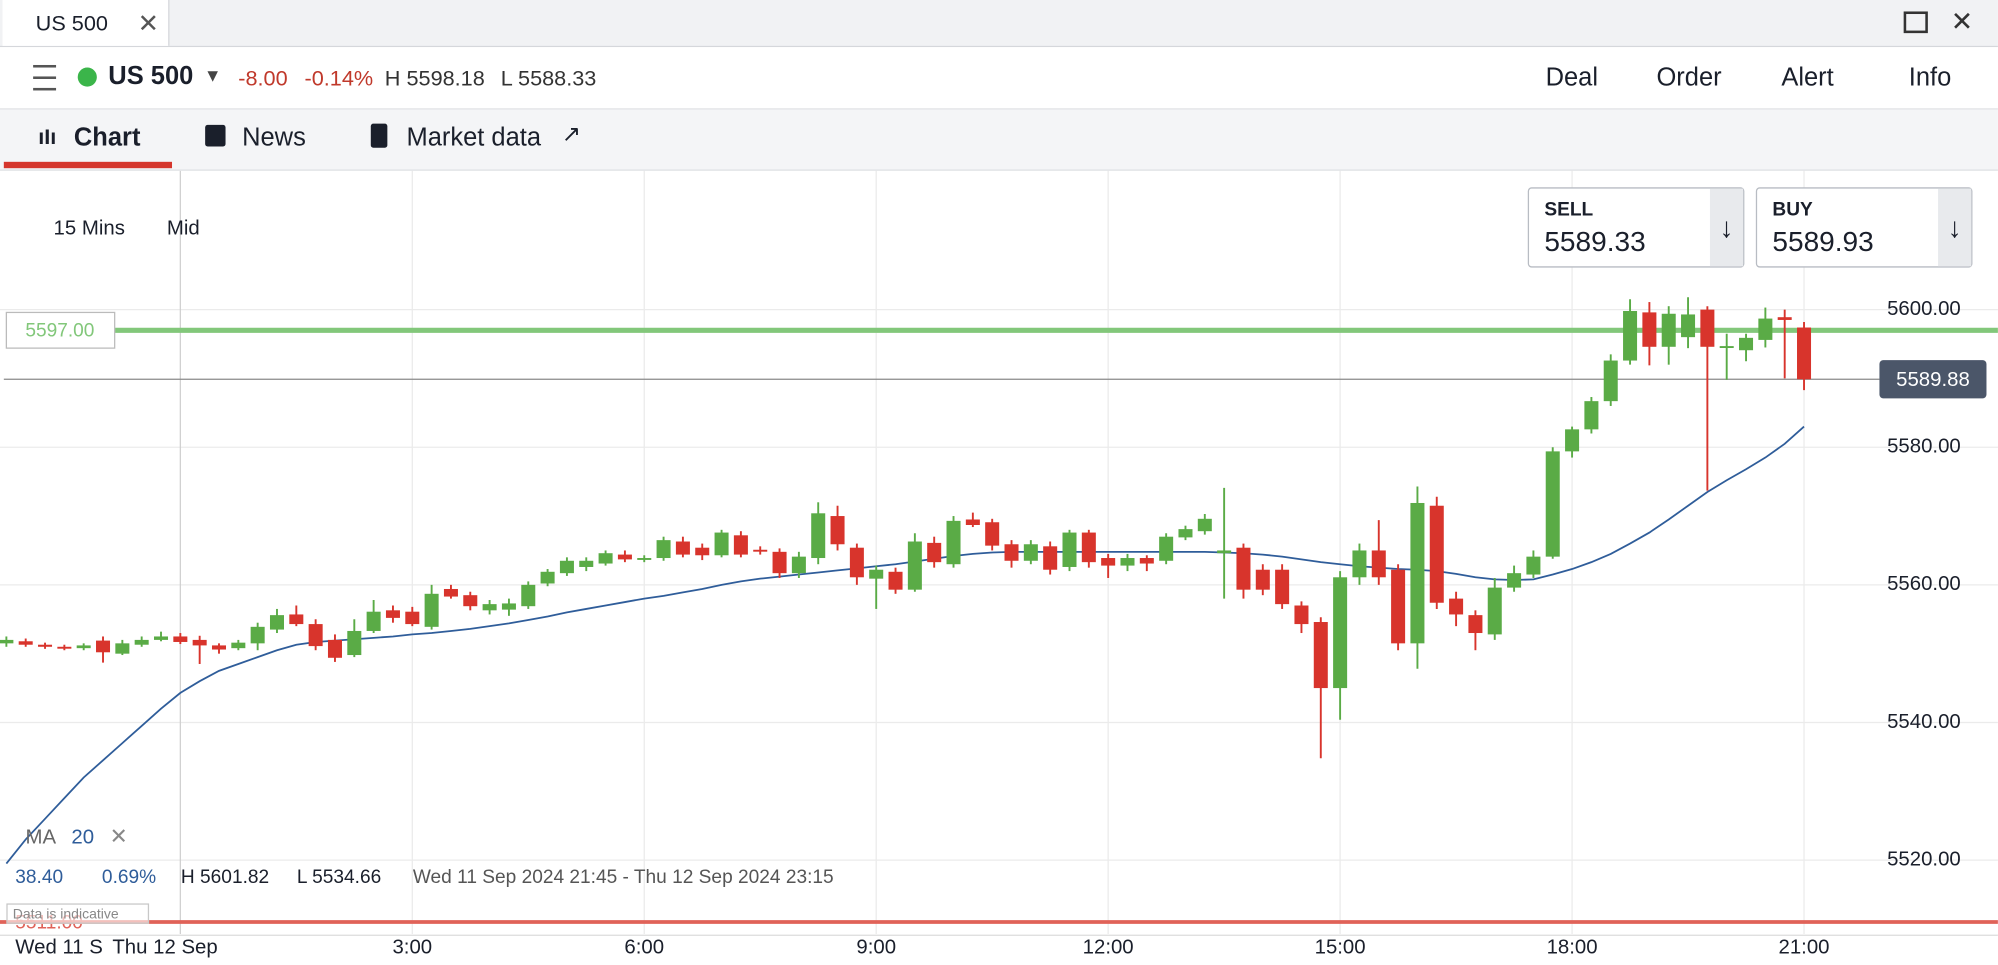 This screenshot has width=1998, height=965. Describe the element at coordinates (89, 228) in the screenshot. I see `interval-selector: 15 Mins` at that location.